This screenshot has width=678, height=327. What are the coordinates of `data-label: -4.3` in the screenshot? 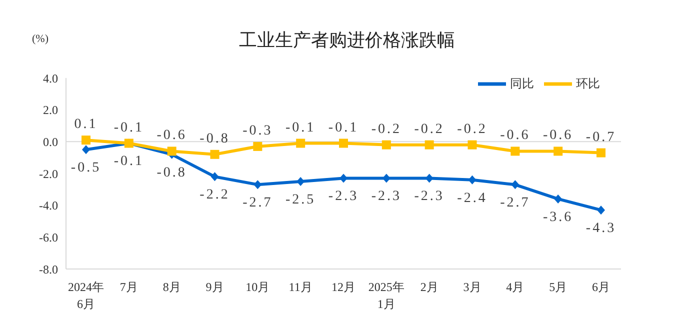 It's located at (601, 228).